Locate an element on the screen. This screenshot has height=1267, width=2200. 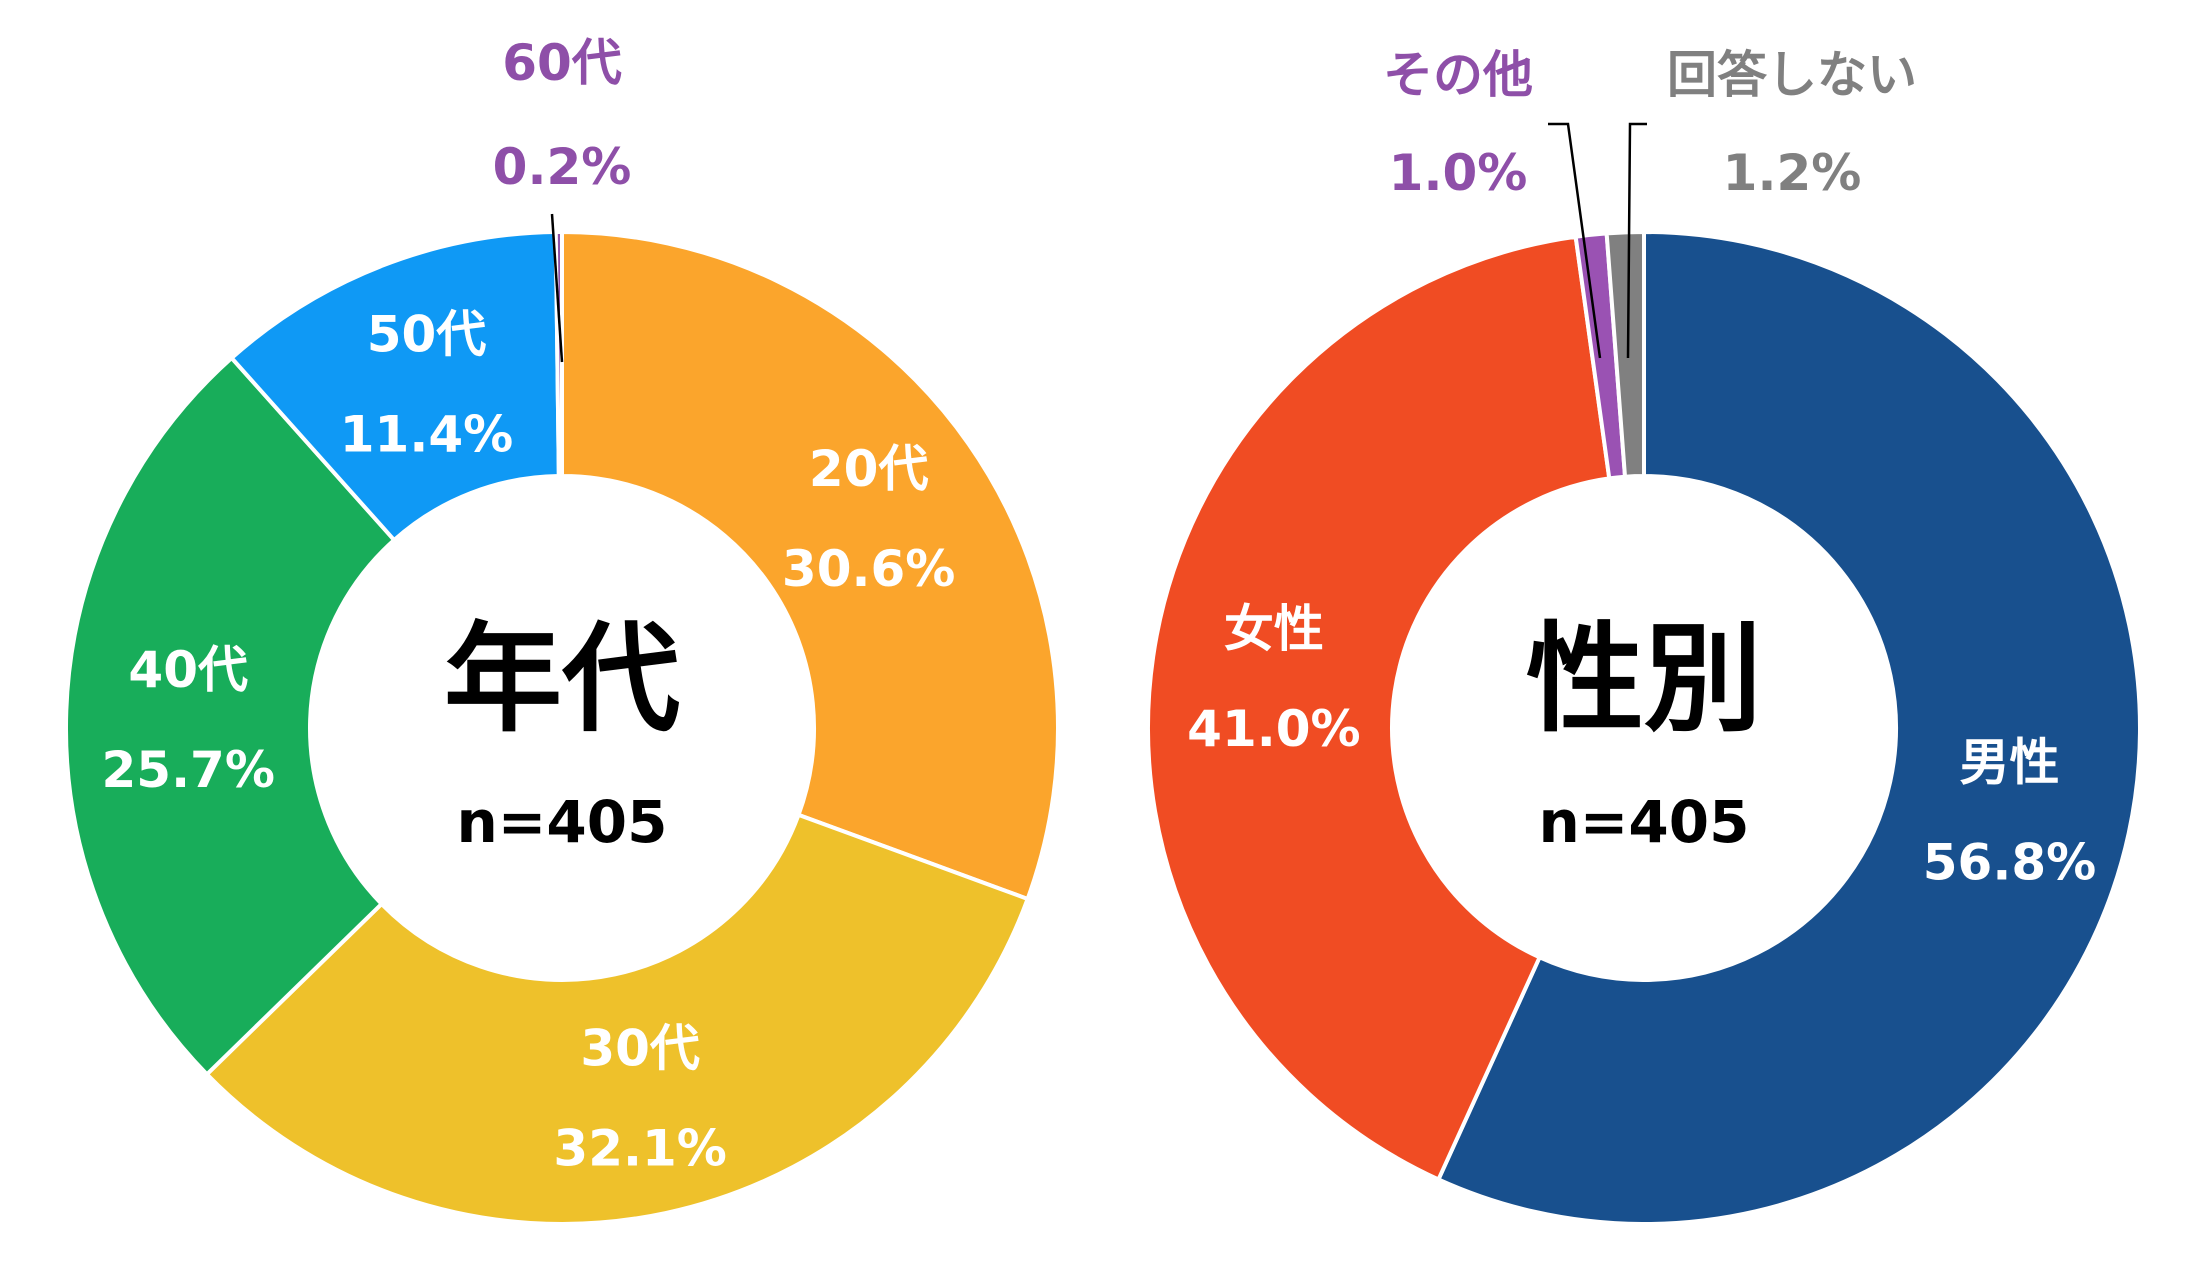
age-value-age_60s: 0.2% is located at coordinates (562, 167).